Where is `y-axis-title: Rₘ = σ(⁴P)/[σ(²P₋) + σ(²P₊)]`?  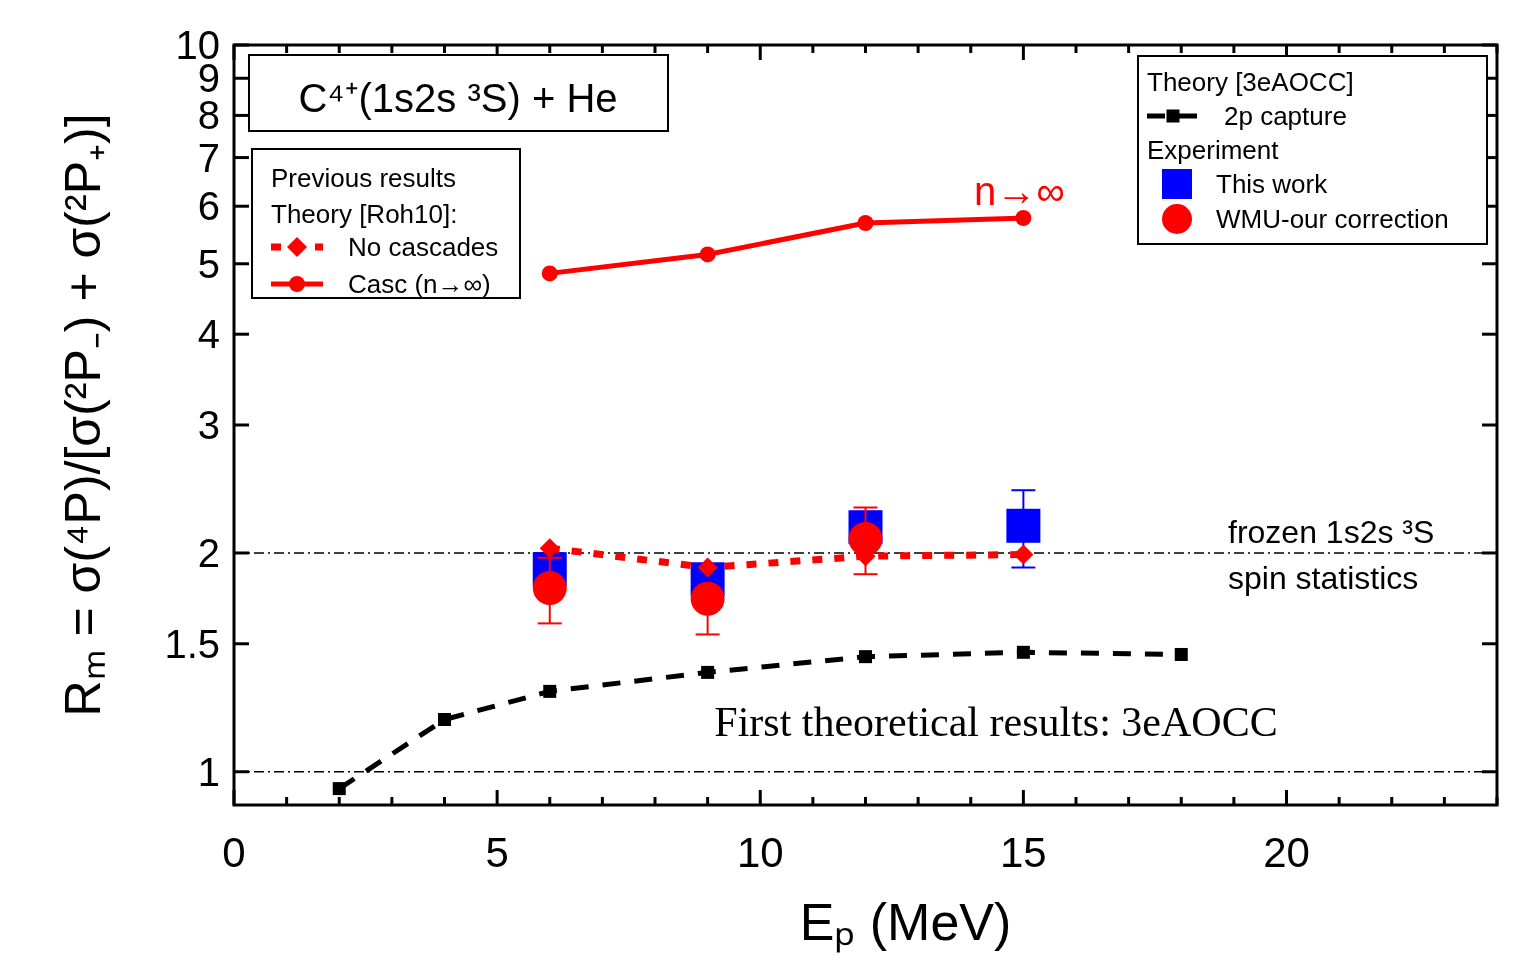
y-axis-title: Rₘ = σ(⁴P)/[σ(²P₋) + σ(²P₊)] is located at coordinates (83, 415).